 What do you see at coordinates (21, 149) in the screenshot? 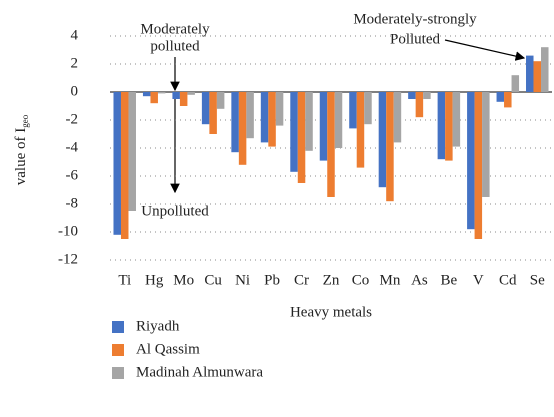
I see `y-axis-label: value of Igeo` at bounding box center [21, 149].